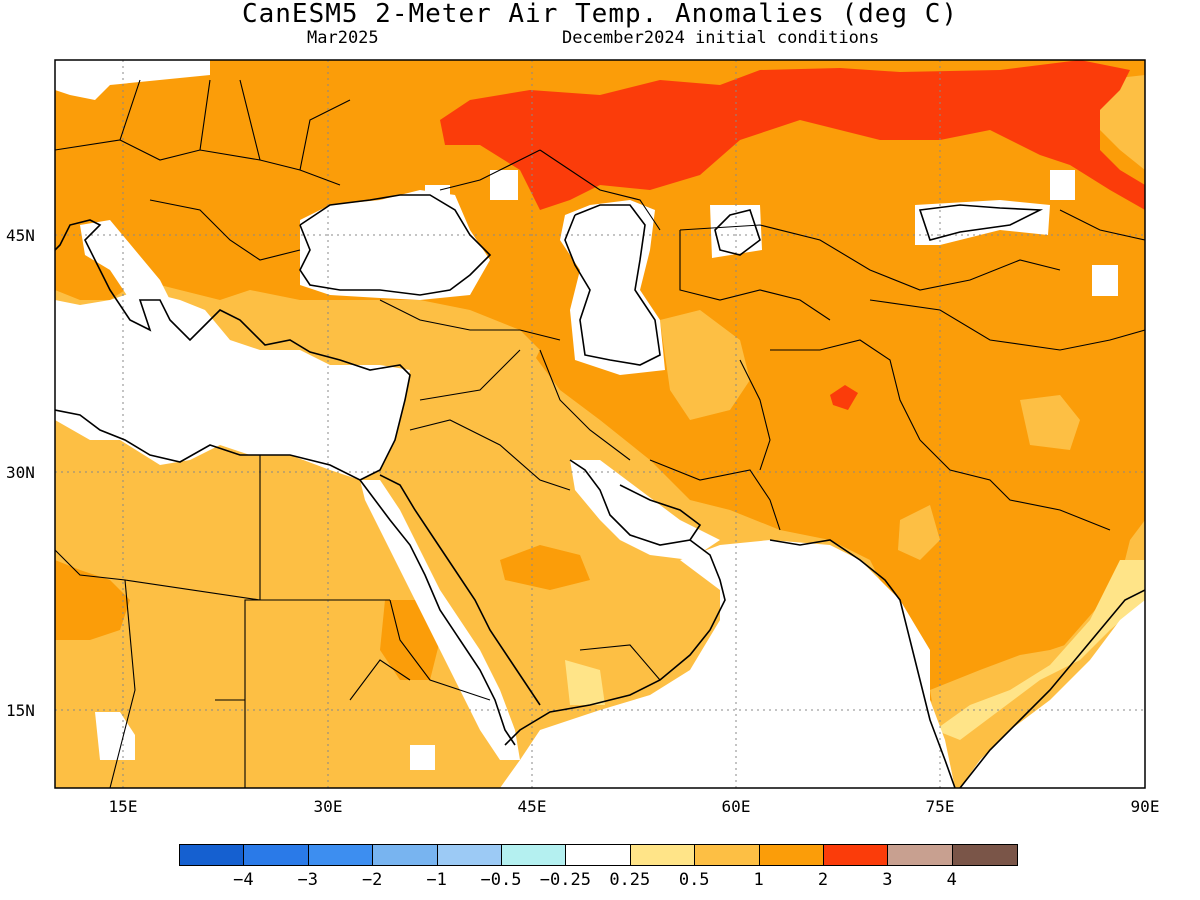  I want to click on anomaly-fill-neutral-persian-gulf, so click(645, 510).